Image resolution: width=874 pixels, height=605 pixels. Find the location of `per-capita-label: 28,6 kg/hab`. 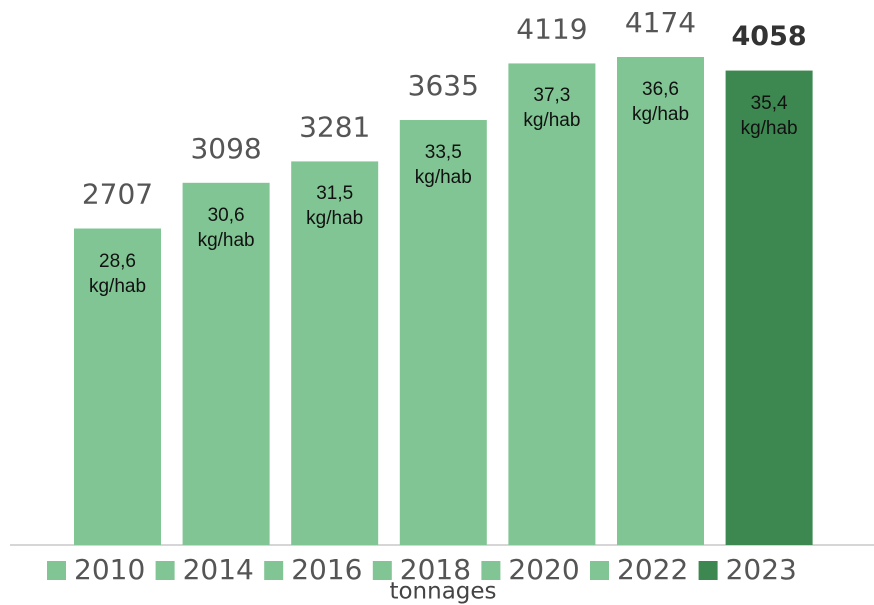

per-capita-label: 28,6 kg/hab is located at coordinates (117, 273).